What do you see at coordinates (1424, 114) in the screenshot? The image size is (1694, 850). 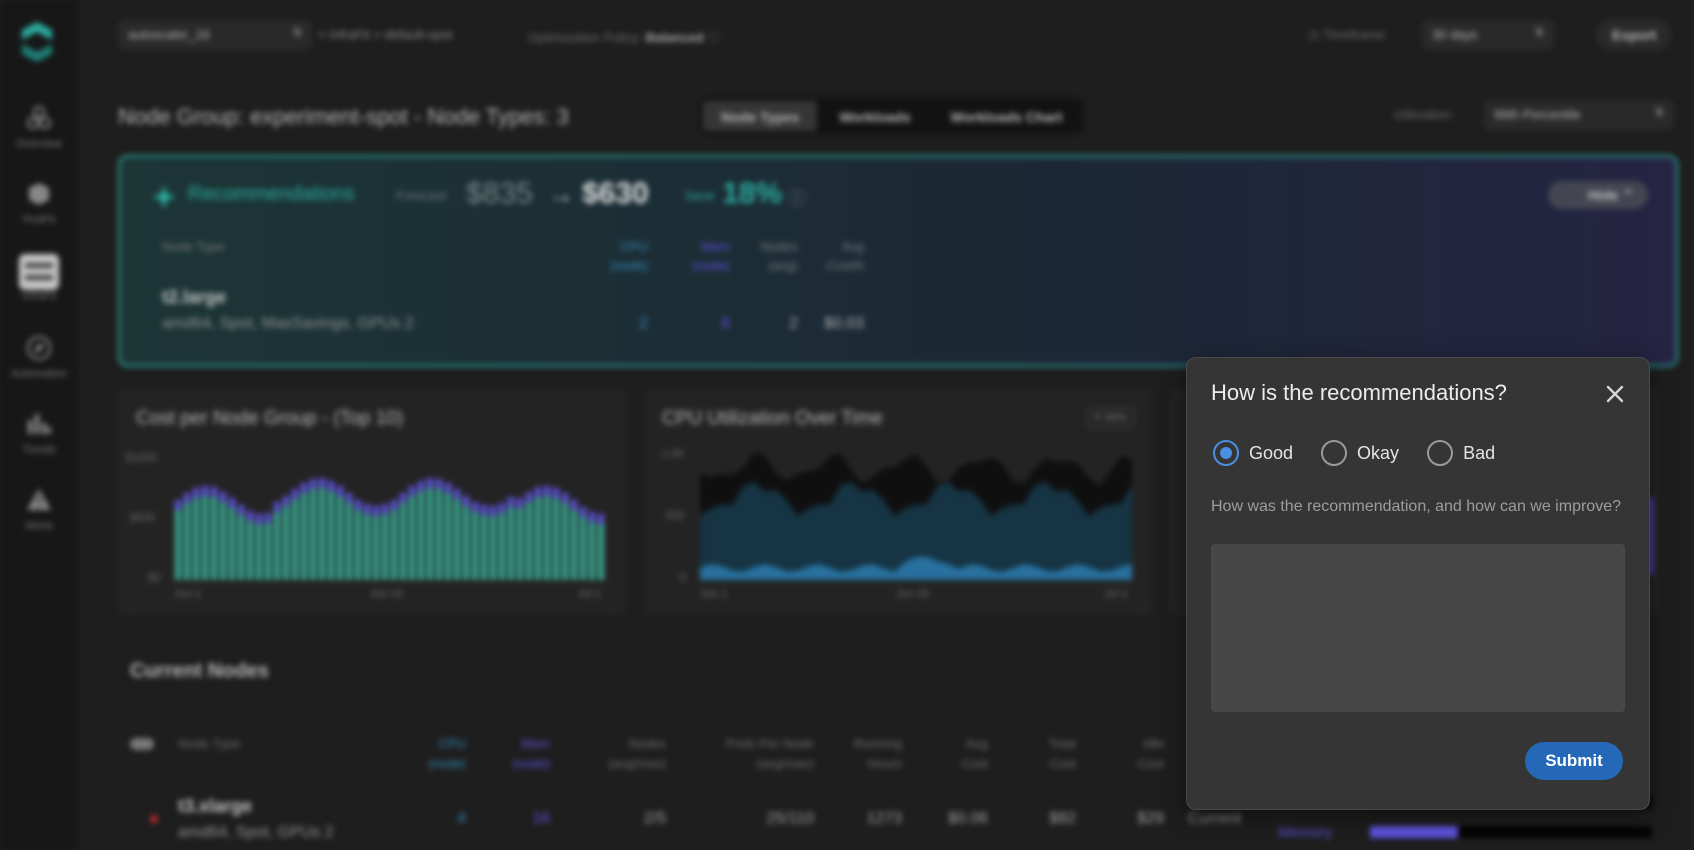 I see `utilization-label: Utilization:` at bounding box center [1424, 114].